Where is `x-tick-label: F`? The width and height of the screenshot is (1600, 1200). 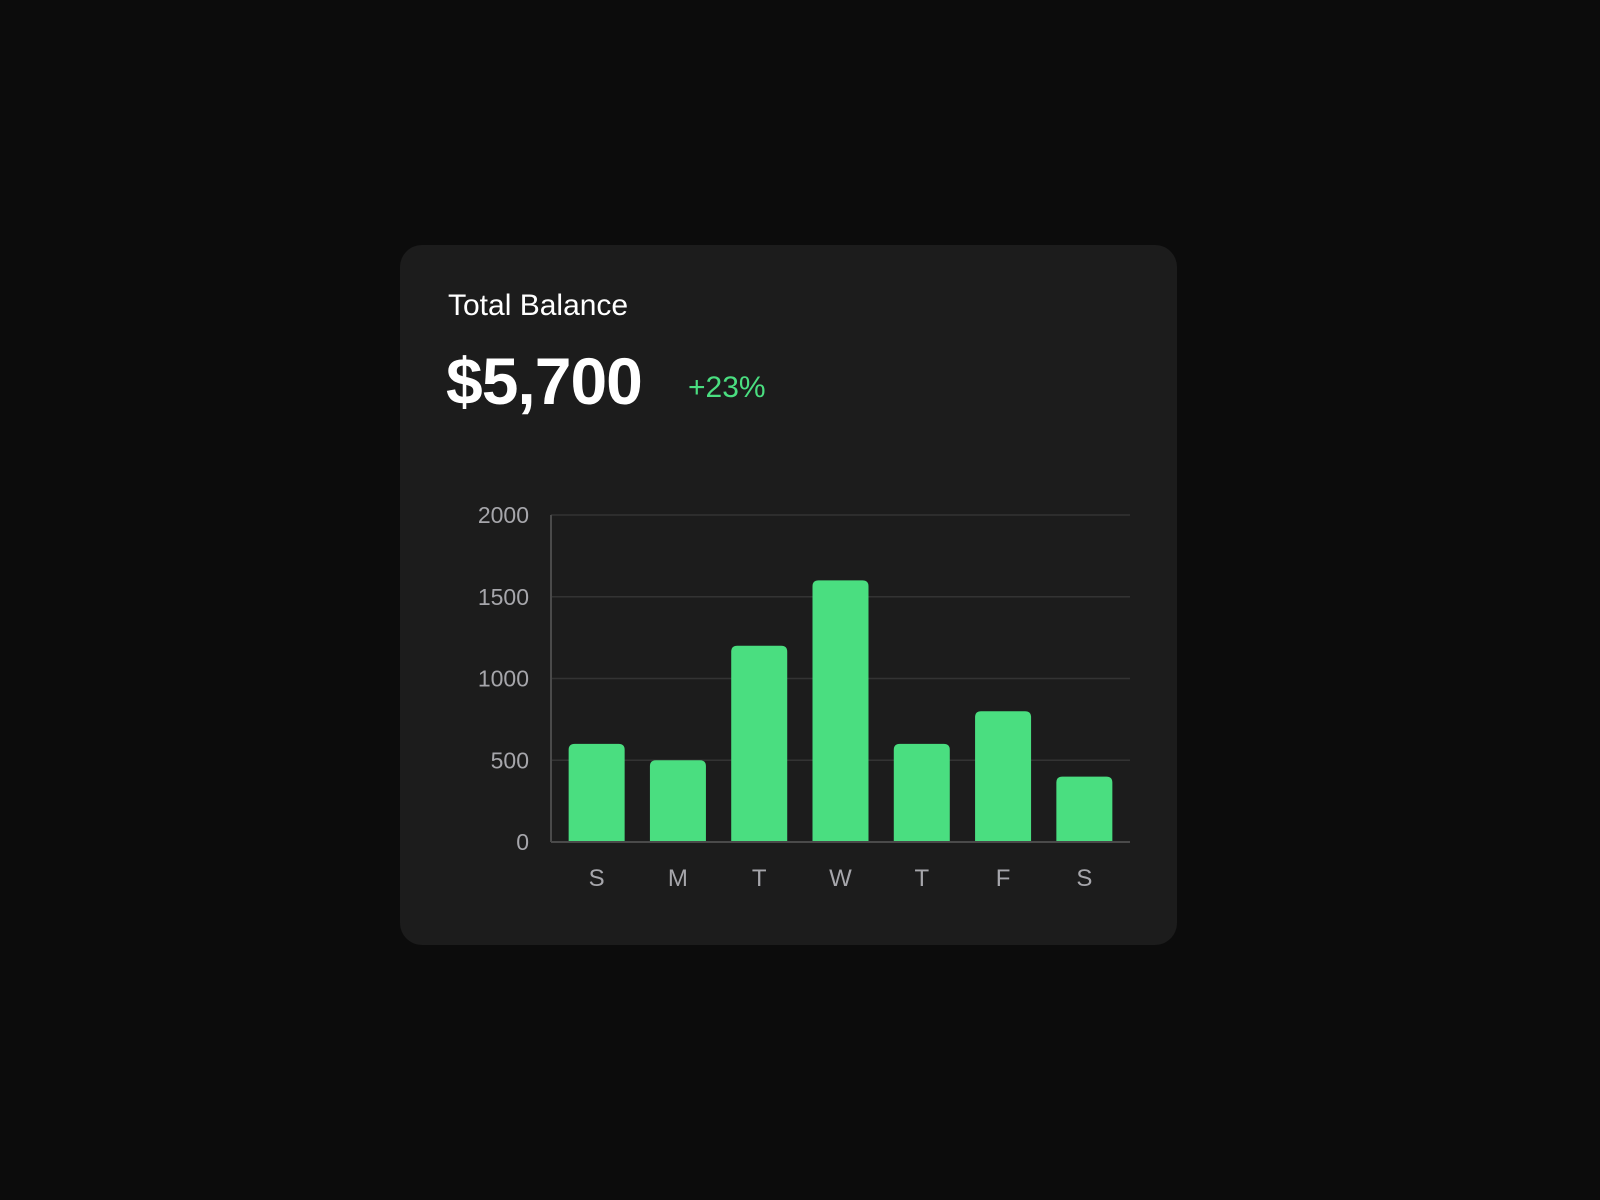
x-tick-label: F is located at coordinates (1003, 878).